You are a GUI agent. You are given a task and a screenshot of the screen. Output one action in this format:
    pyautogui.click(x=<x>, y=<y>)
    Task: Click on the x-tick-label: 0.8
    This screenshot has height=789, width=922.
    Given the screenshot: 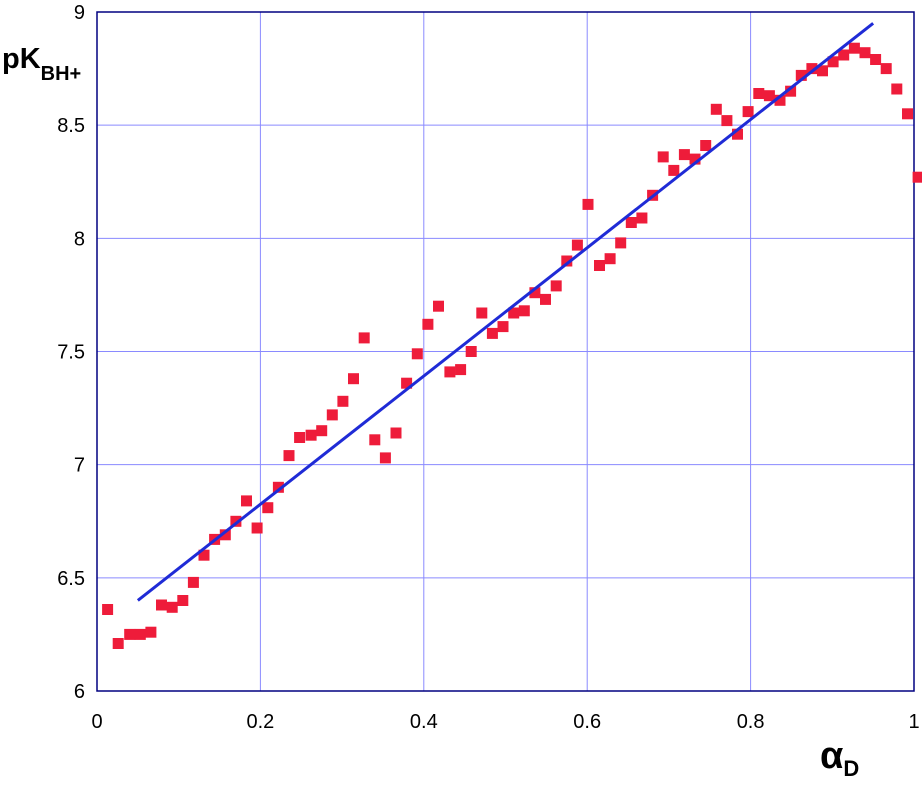 What is the action you would take?
    pyautogui.click(x=751, y=722)
    